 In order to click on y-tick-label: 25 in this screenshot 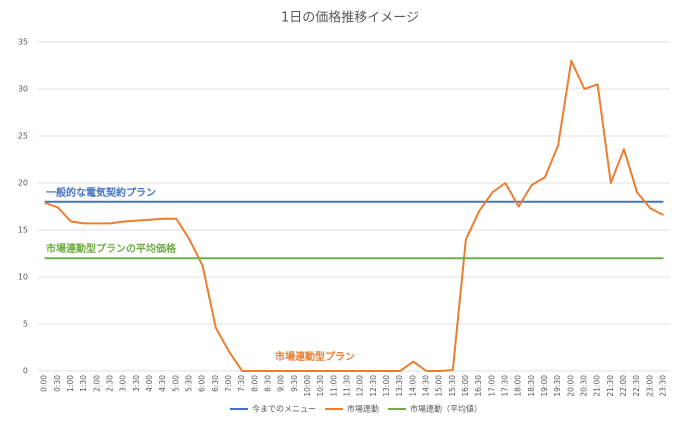, I will do `click(23, 136)`.